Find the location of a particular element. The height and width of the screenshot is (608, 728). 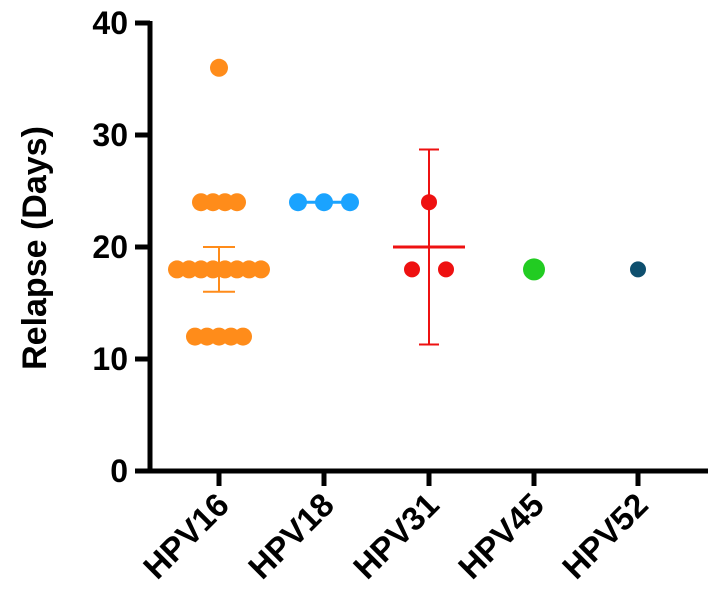

series-hpv52 is located at coordinates (638, 269).